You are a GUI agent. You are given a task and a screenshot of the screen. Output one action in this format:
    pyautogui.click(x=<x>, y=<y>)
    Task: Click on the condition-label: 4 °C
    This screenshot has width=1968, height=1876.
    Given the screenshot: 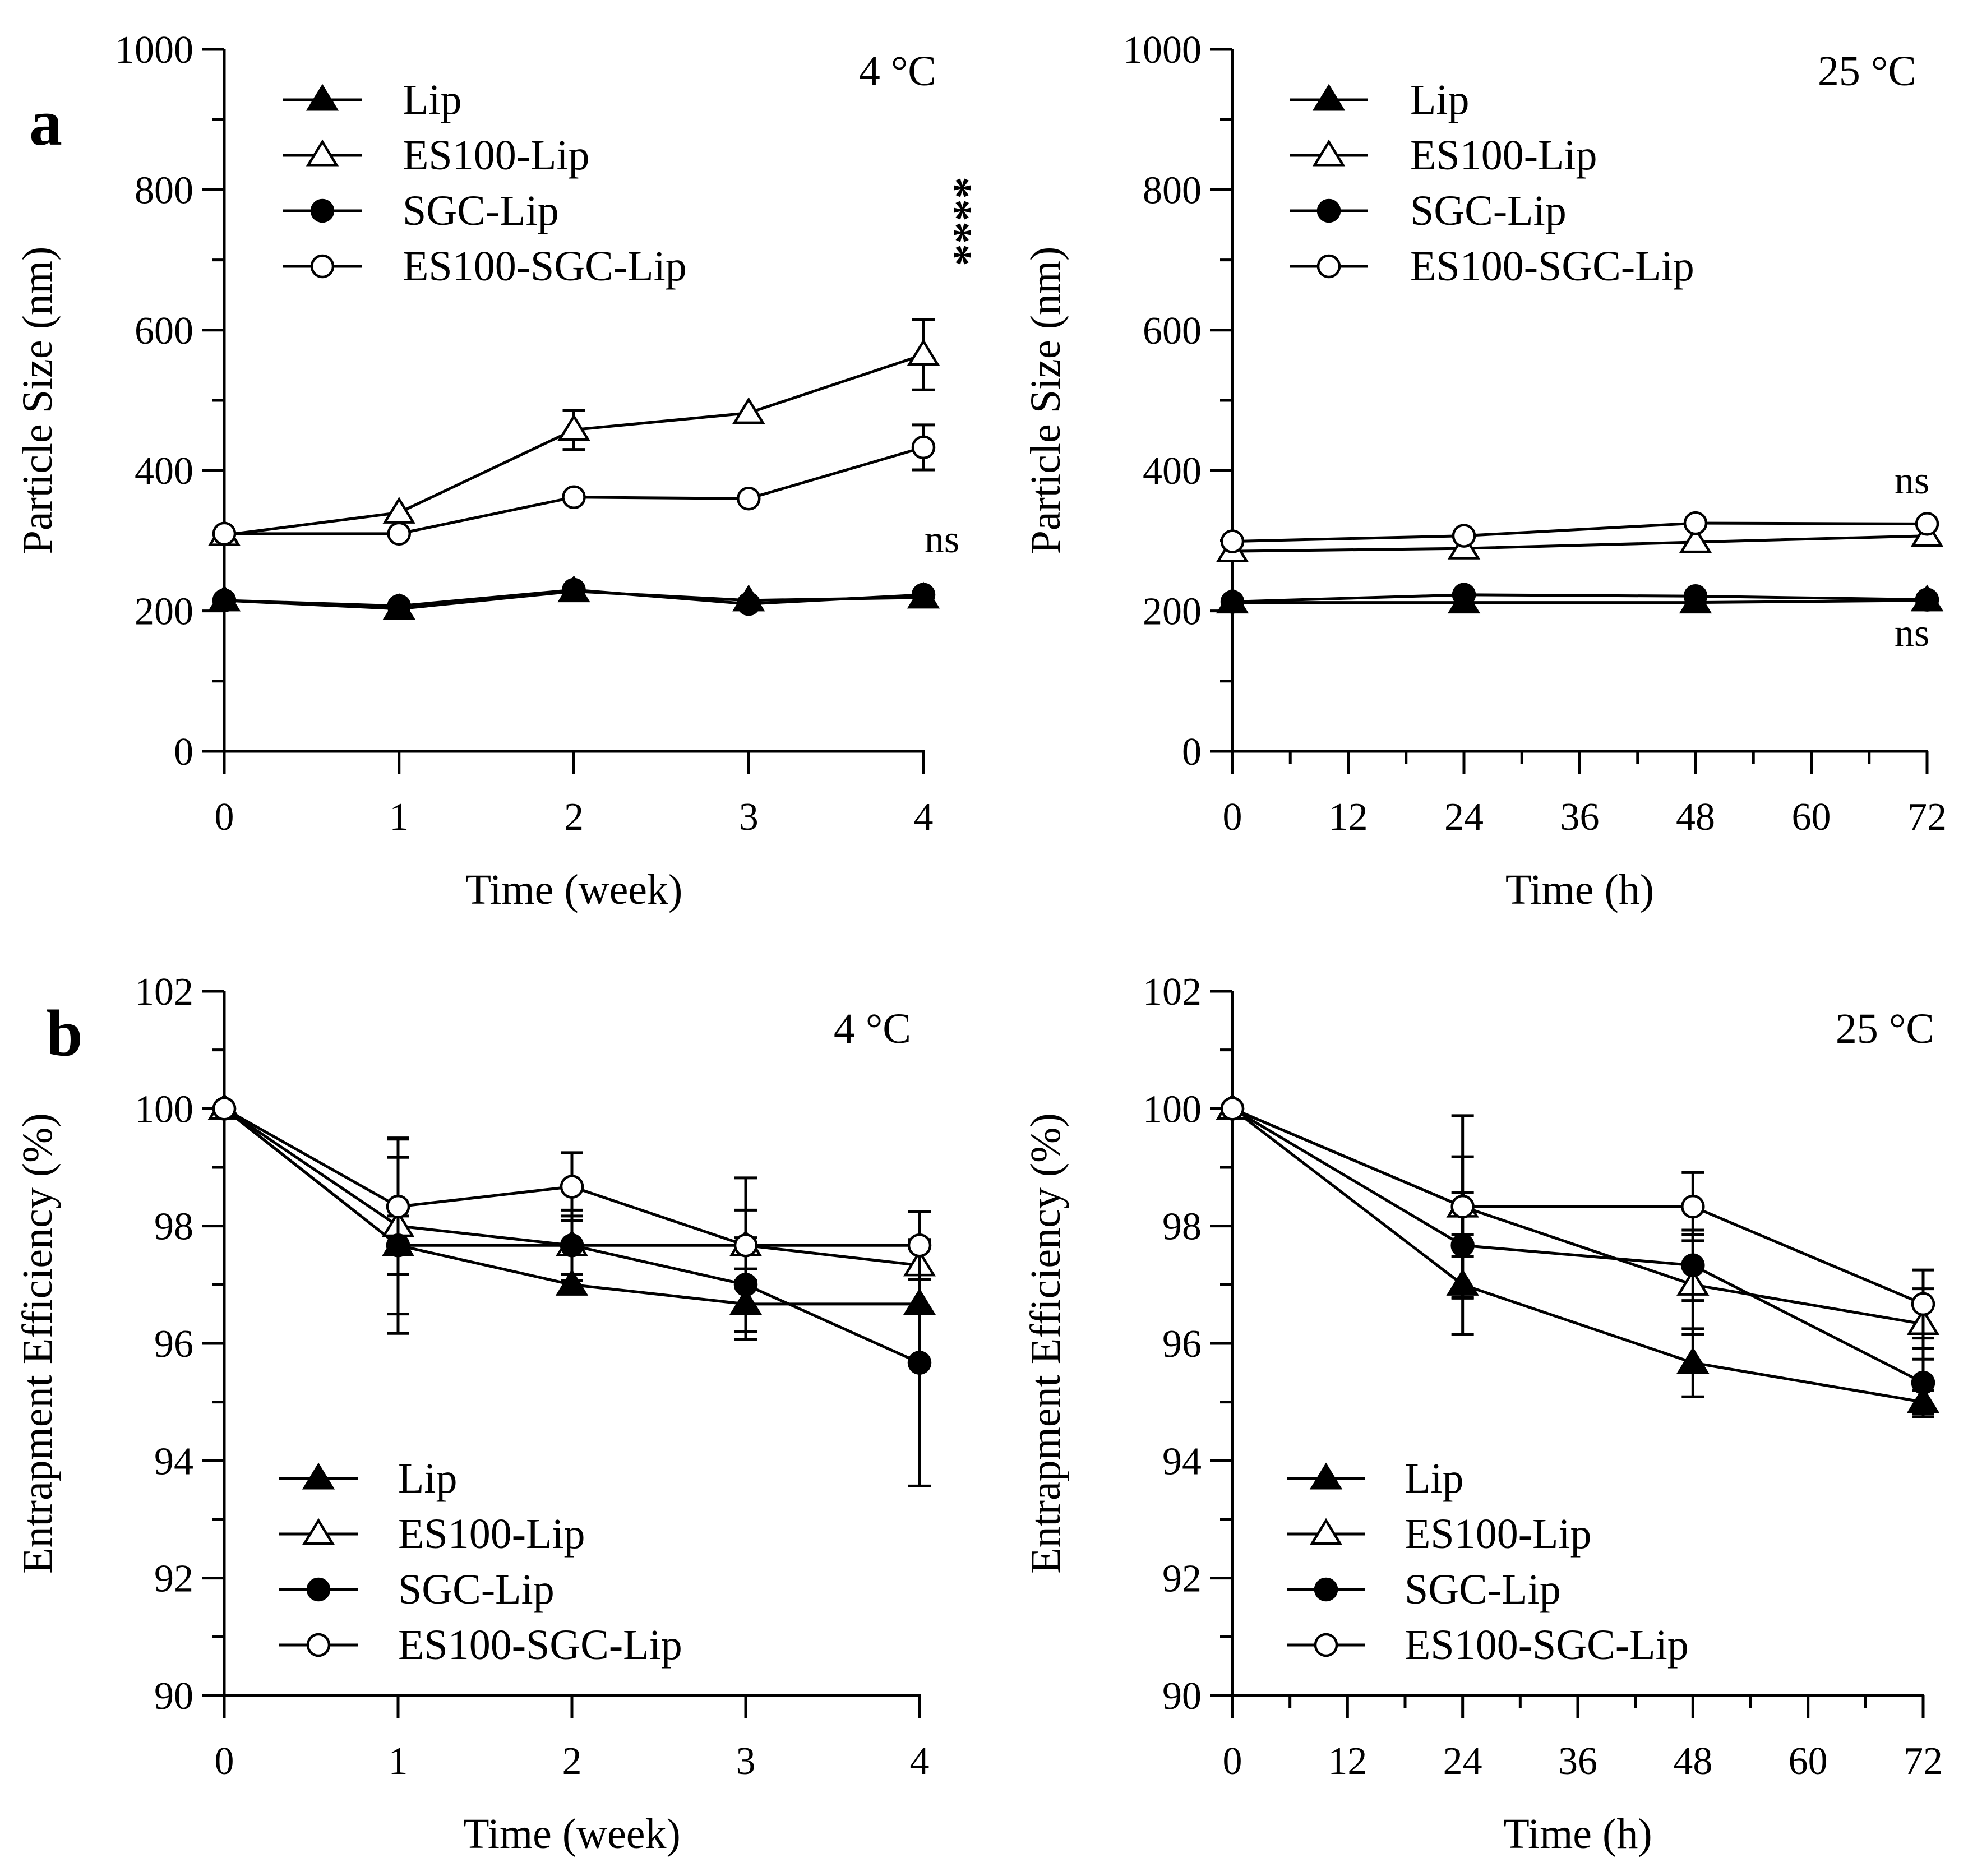 What is the action you would take?
    pyautogui.click(x=872, y=1028)
    